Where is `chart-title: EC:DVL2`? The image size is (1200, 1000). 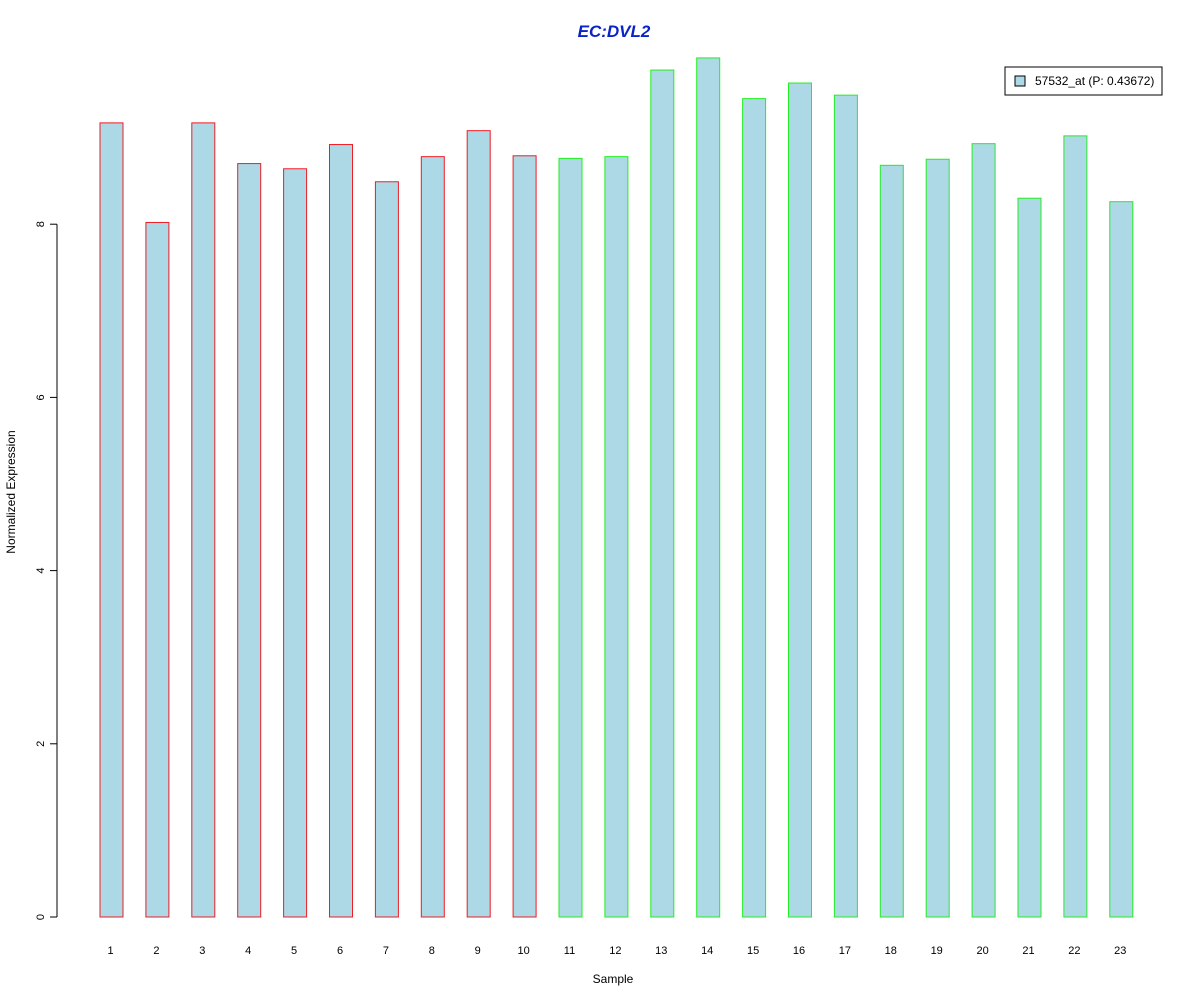 chart-title: EC:DVL2 is located at coordinates (614, 31).